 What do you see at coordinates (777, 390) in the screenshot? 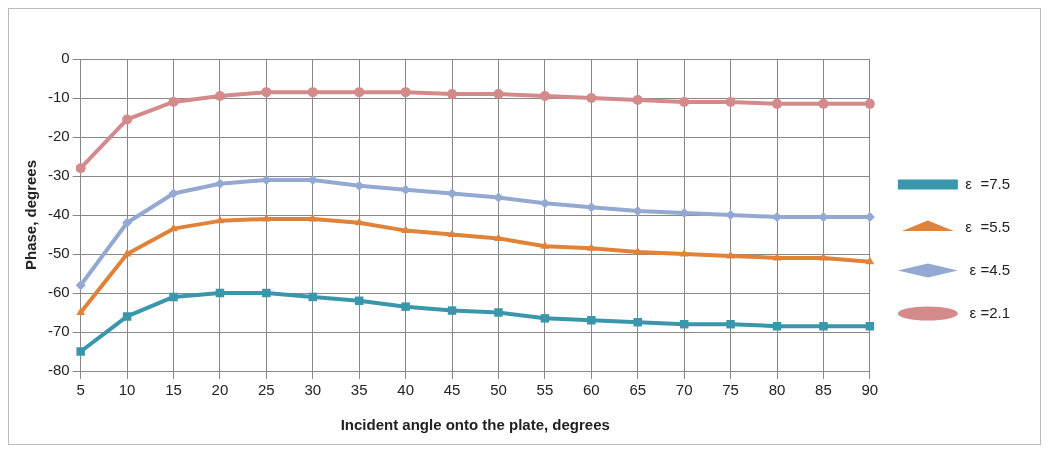
I see `x-tick-label: 80` at bounding box center [777, 390].